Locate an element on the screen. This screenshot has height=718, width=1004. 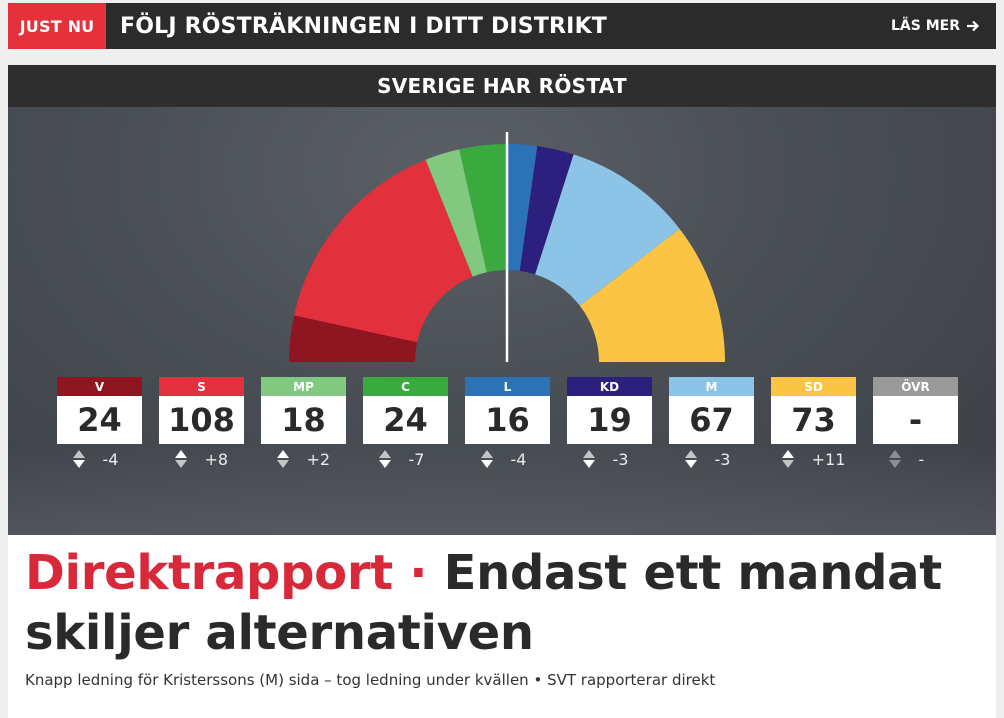
party-box-v: V 24 -4 is located at coordinates (99, 424).